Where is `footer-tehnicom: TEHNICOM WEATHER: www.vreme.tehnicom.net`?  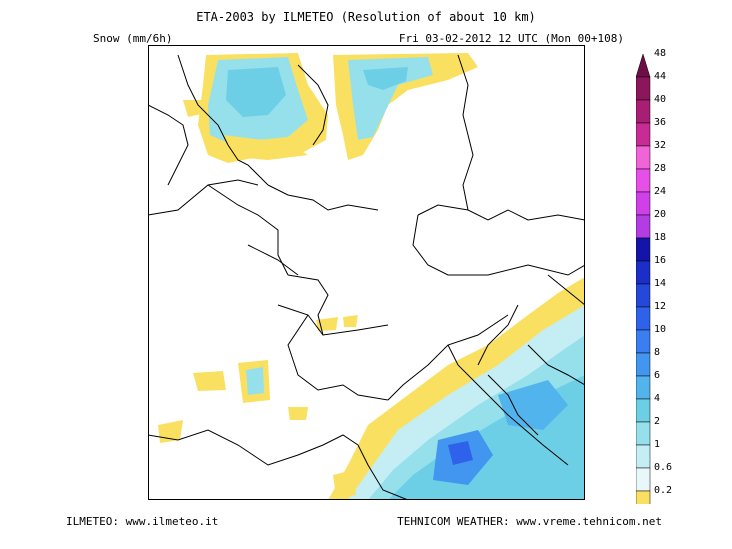 footer-tehnicom: TEHNICOM WEATHER: www.vreme.tehnicom.net is located at coordinates (529, 521).